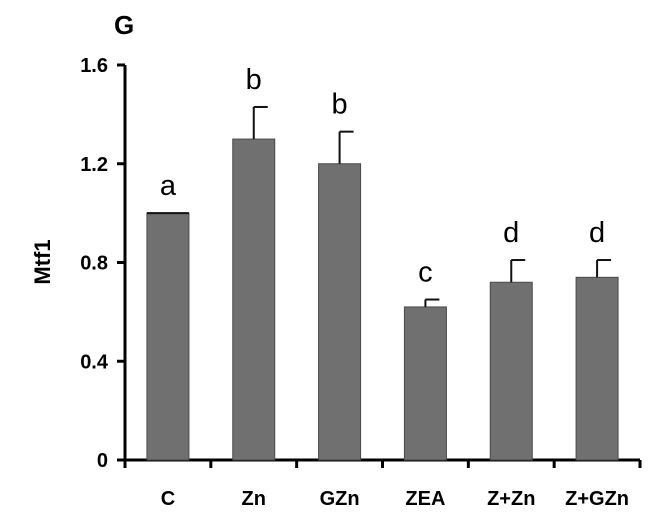 Image resolution: width=664 pixels, height=520 pixels. Describe the element at coordinates (168, 499) in the screenshot. I see `x-tick-label: C` at that location.